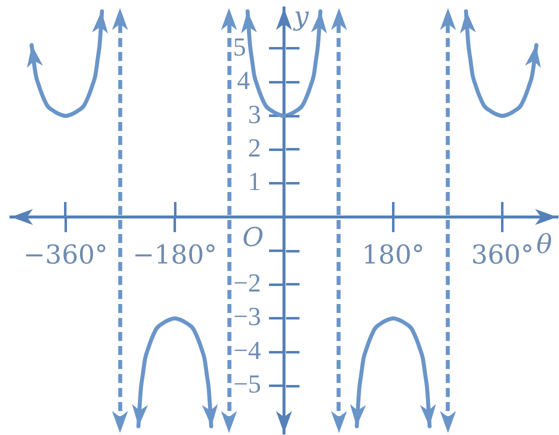 Image resolution: width=559 pixels, height=435 pixels. I want to click on x-axis-title: θ, so click(544, 245).